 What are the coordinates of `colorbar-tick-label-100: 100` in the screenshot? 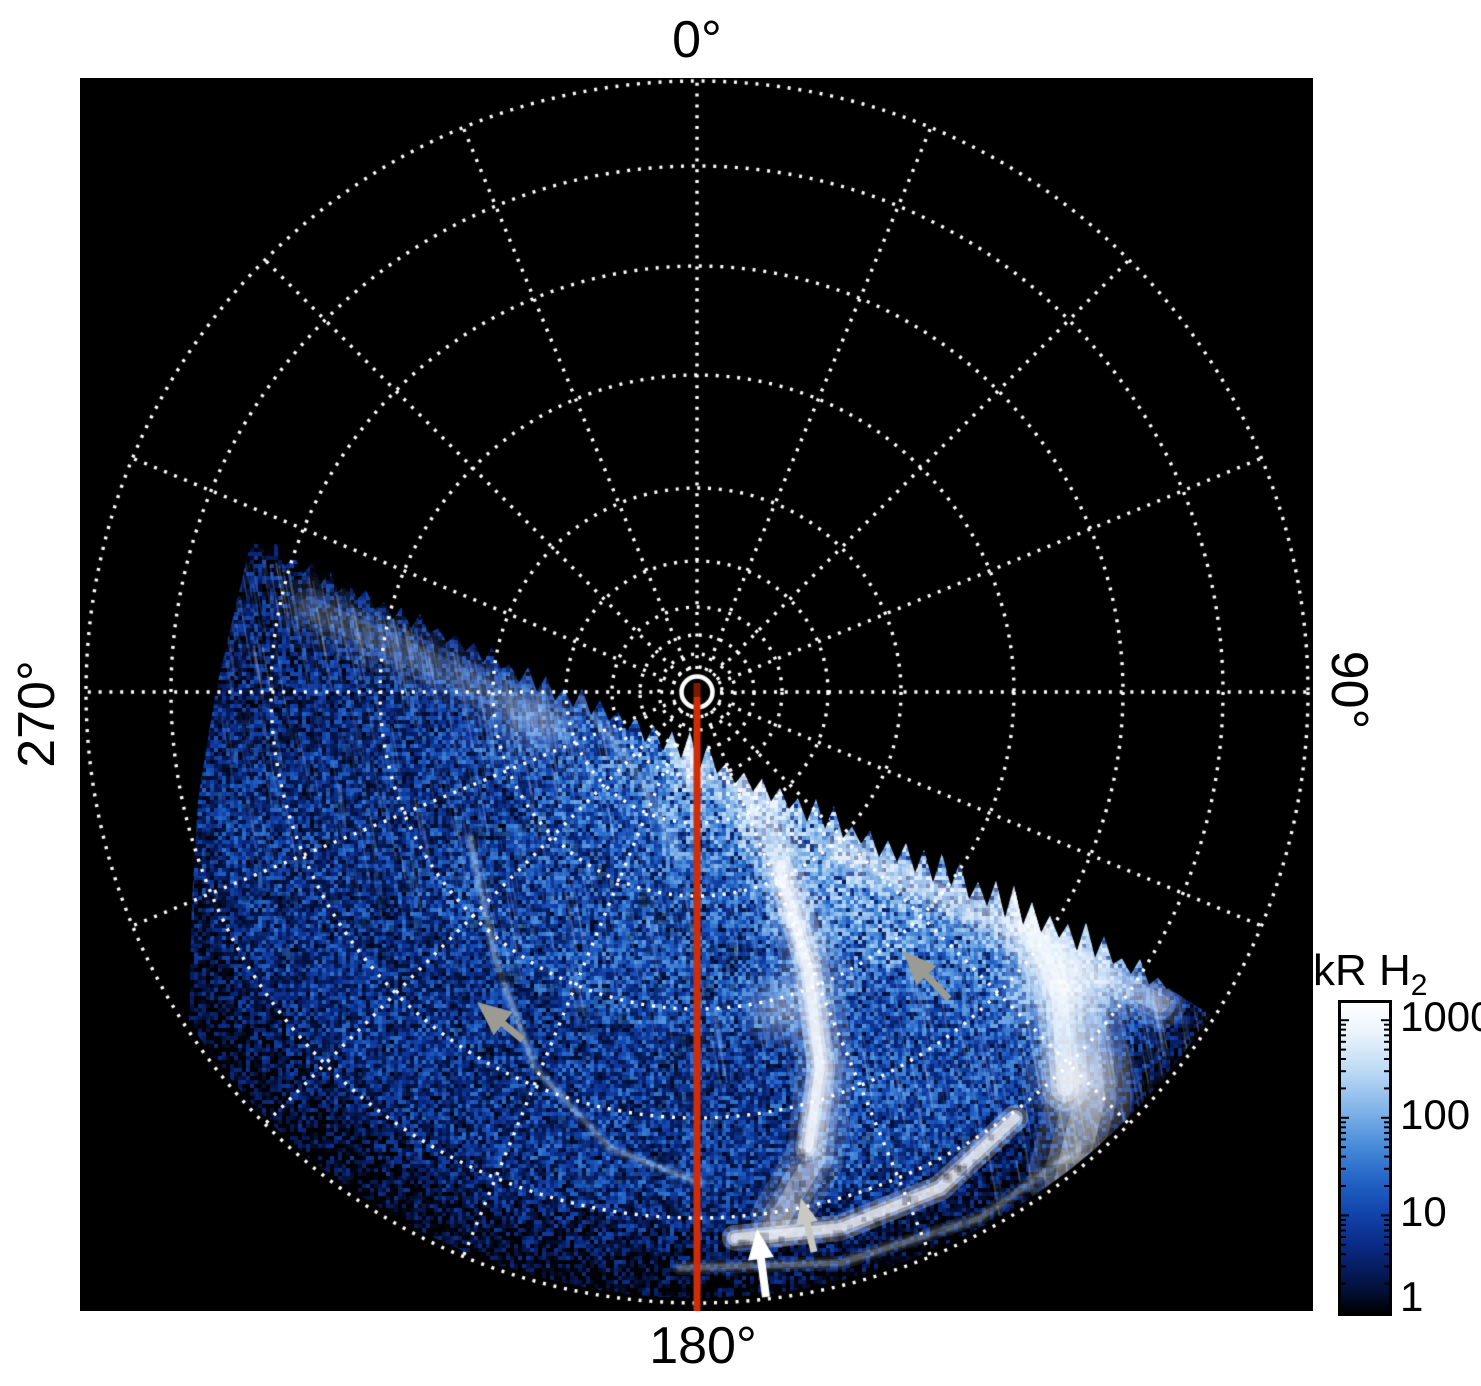 It's located at (1435, 1114).